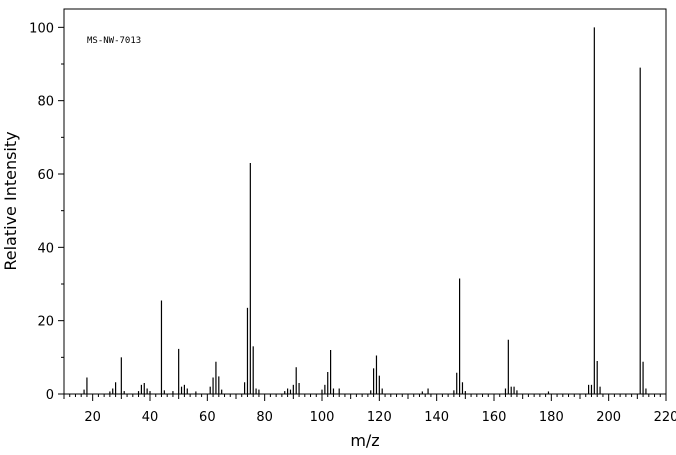 The image size is (676, 455). I want to click on x-tick-label: 120, so click(379, 417).